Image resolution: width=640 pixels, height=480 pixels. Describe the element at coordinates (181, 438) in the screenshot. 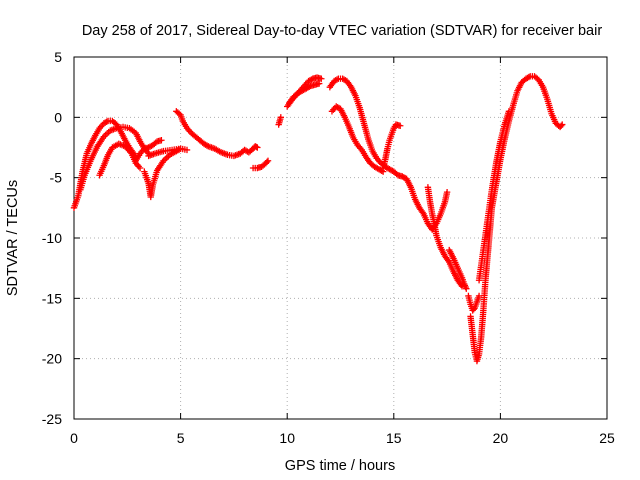

I see `x-tick-label: 5` at that location.